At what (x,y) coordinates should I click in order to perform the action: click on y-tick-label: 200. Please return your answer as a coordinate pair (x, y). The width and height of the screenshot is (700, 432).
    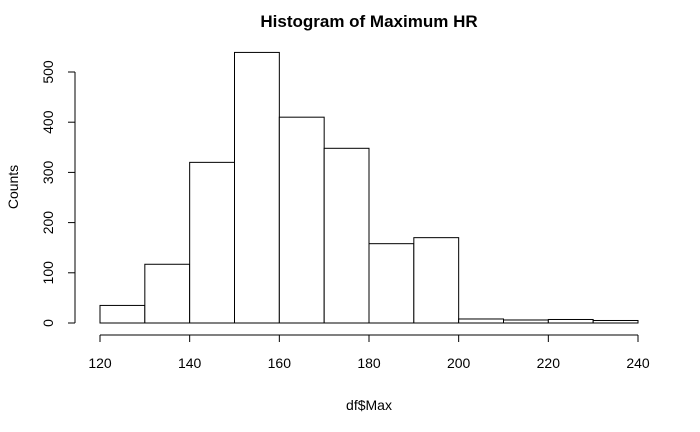
    Looking at the image, I should click on (48, 223).